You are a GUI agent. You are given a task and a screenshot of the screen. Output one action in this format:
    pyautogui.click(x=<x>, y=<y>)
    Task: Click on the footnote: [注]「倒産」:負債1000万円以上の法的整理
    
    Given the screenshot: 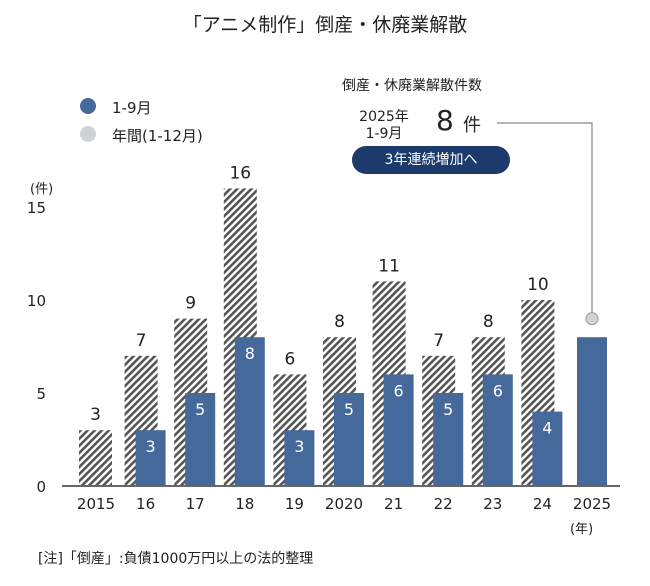 What is the action you would take?
    pyautogui.click(x=176, y=559)
    